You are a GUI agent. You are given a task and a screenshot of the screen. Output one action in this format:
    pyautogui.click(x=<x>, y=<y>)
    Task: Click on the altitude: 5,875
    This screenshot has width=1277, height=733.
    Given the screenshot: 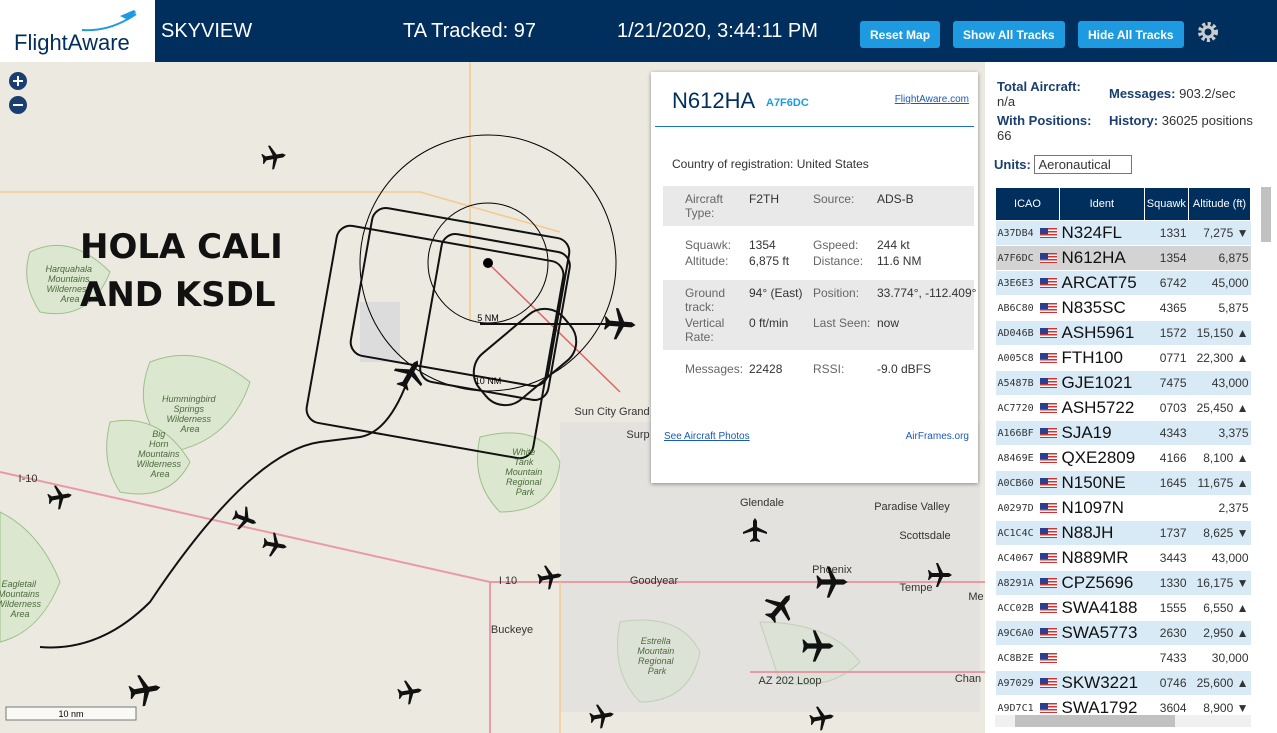 What is the action you would take?
    pyautogui.click(x=1219, y=308)
    